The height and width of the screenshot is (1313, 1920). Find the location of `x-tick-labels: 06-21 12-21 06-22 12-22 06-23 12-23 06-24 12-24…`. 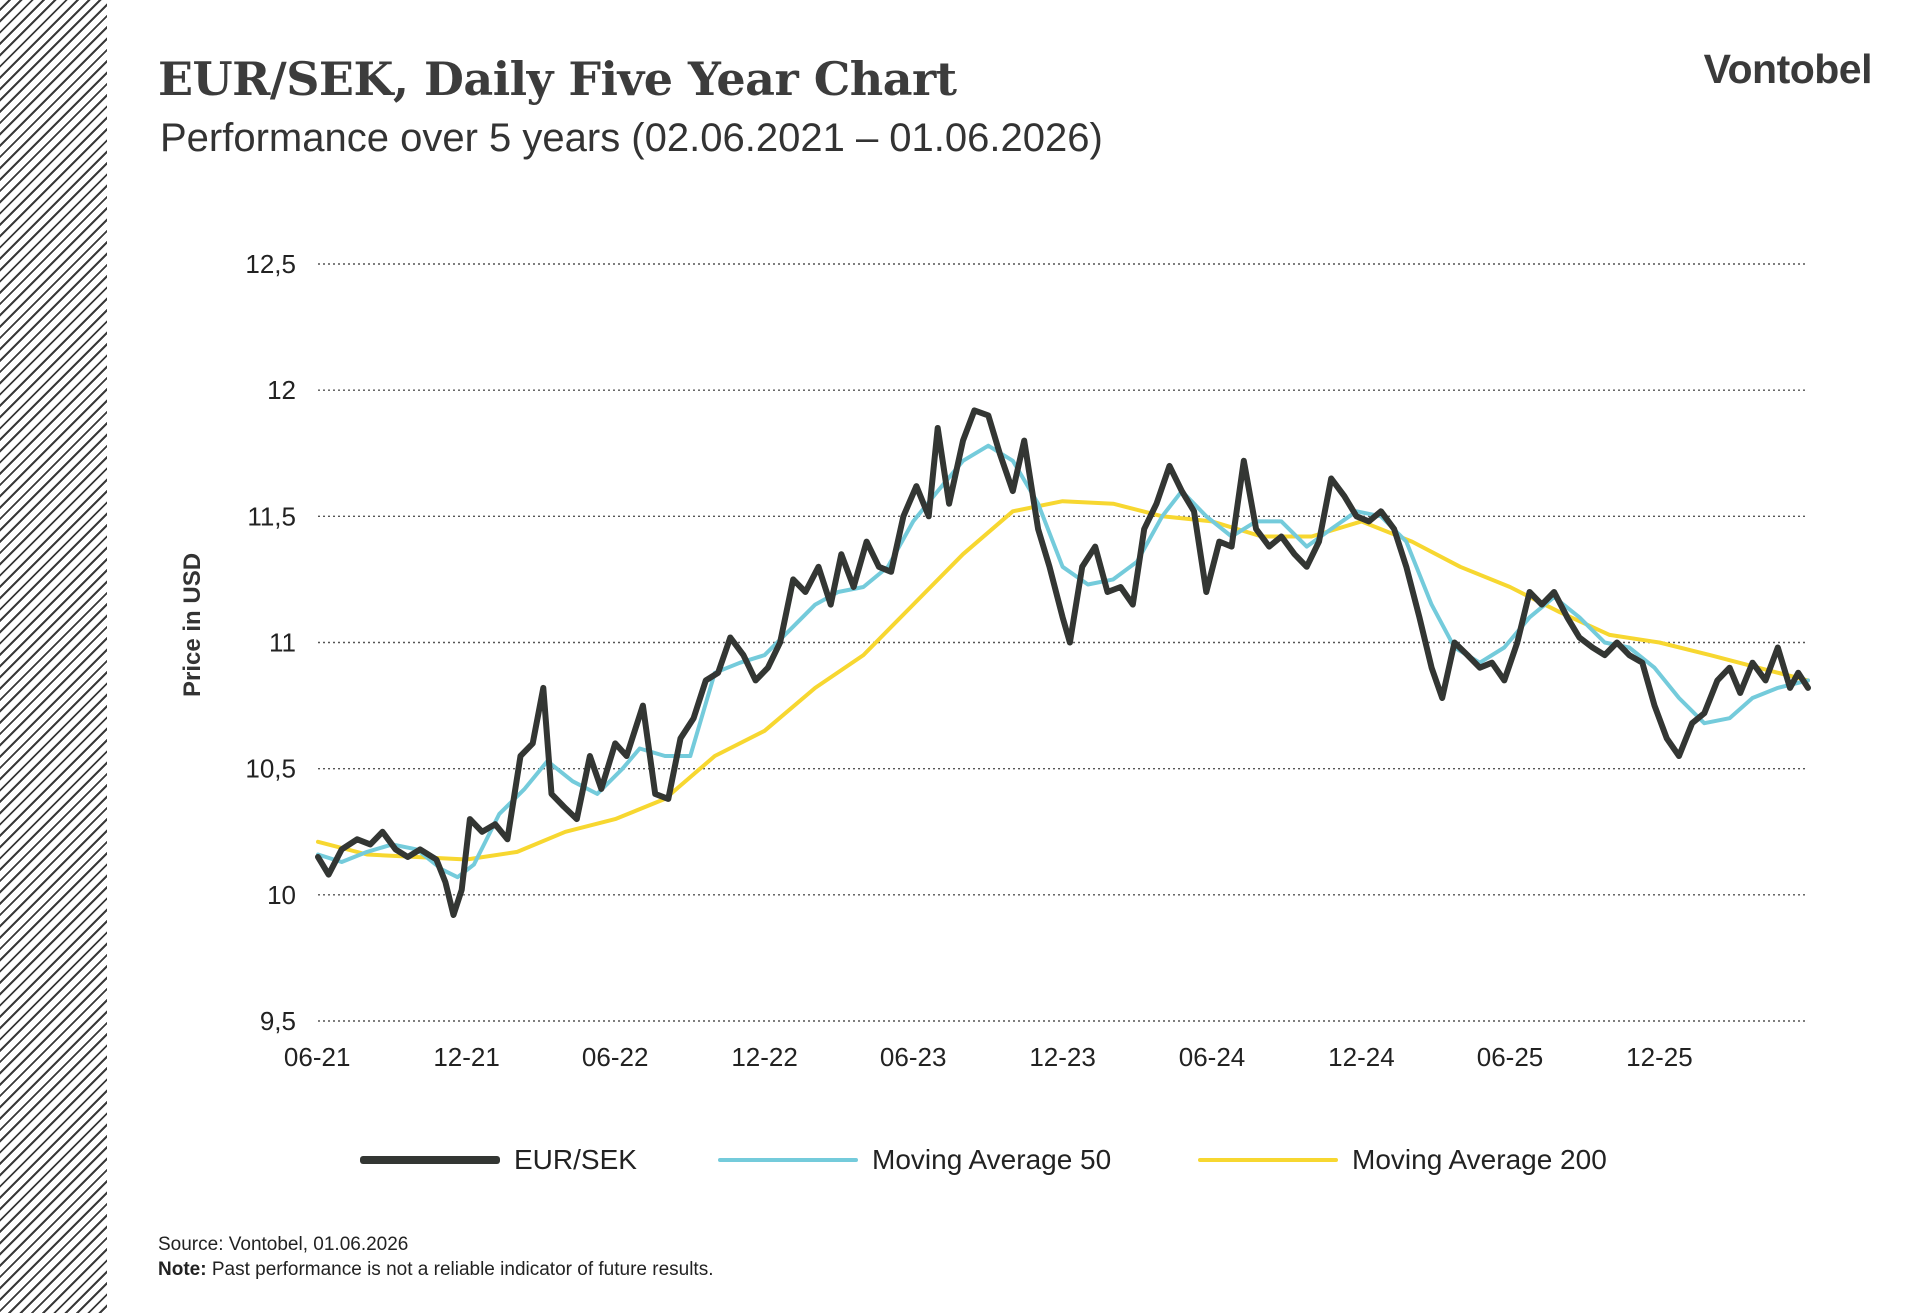

x-tick-labels: 06-21 12-21 06-22 12-22 06-23 12-23 06-24 12-24… is located at coordinates (988, 1057).